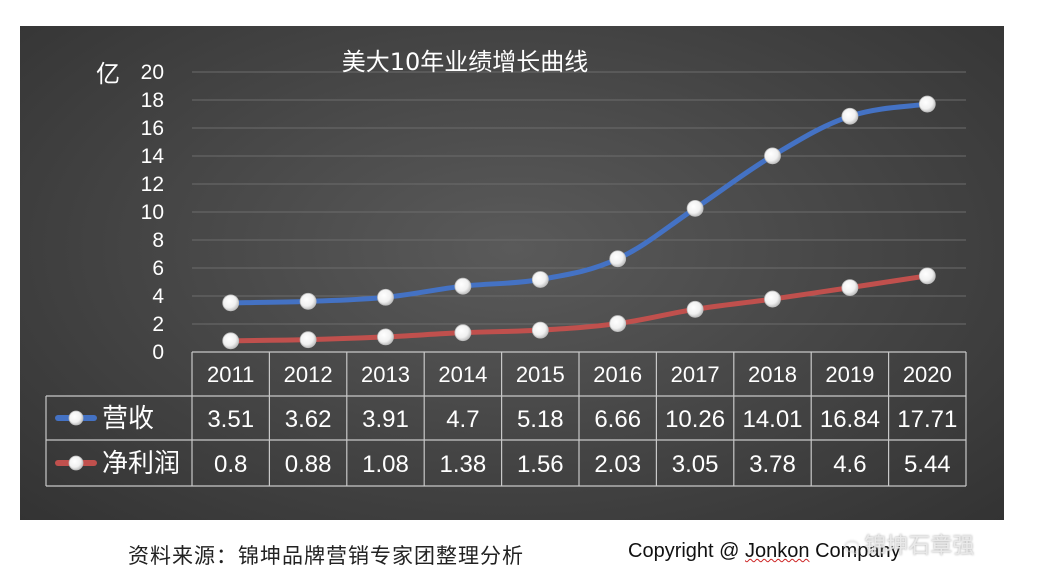 The height and width of the screenshot is (588, 1038). I want to click on watermark-text: 锦坤石章强, so click(919, 546).